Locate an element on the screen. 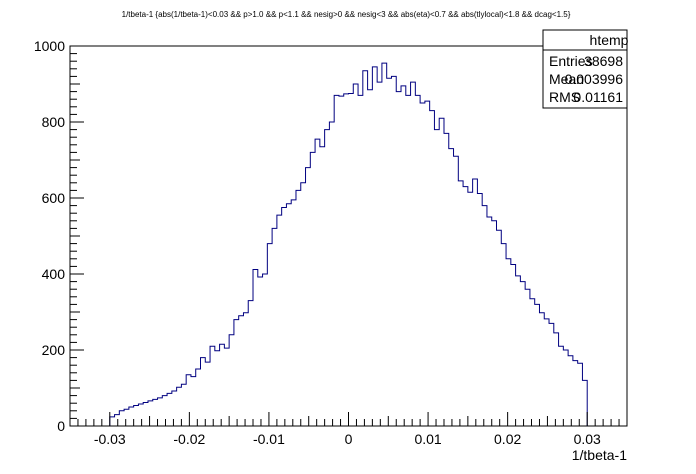 This screenshot has height=474, width=696. stats-box-frame is located at coordinates (585, 69).